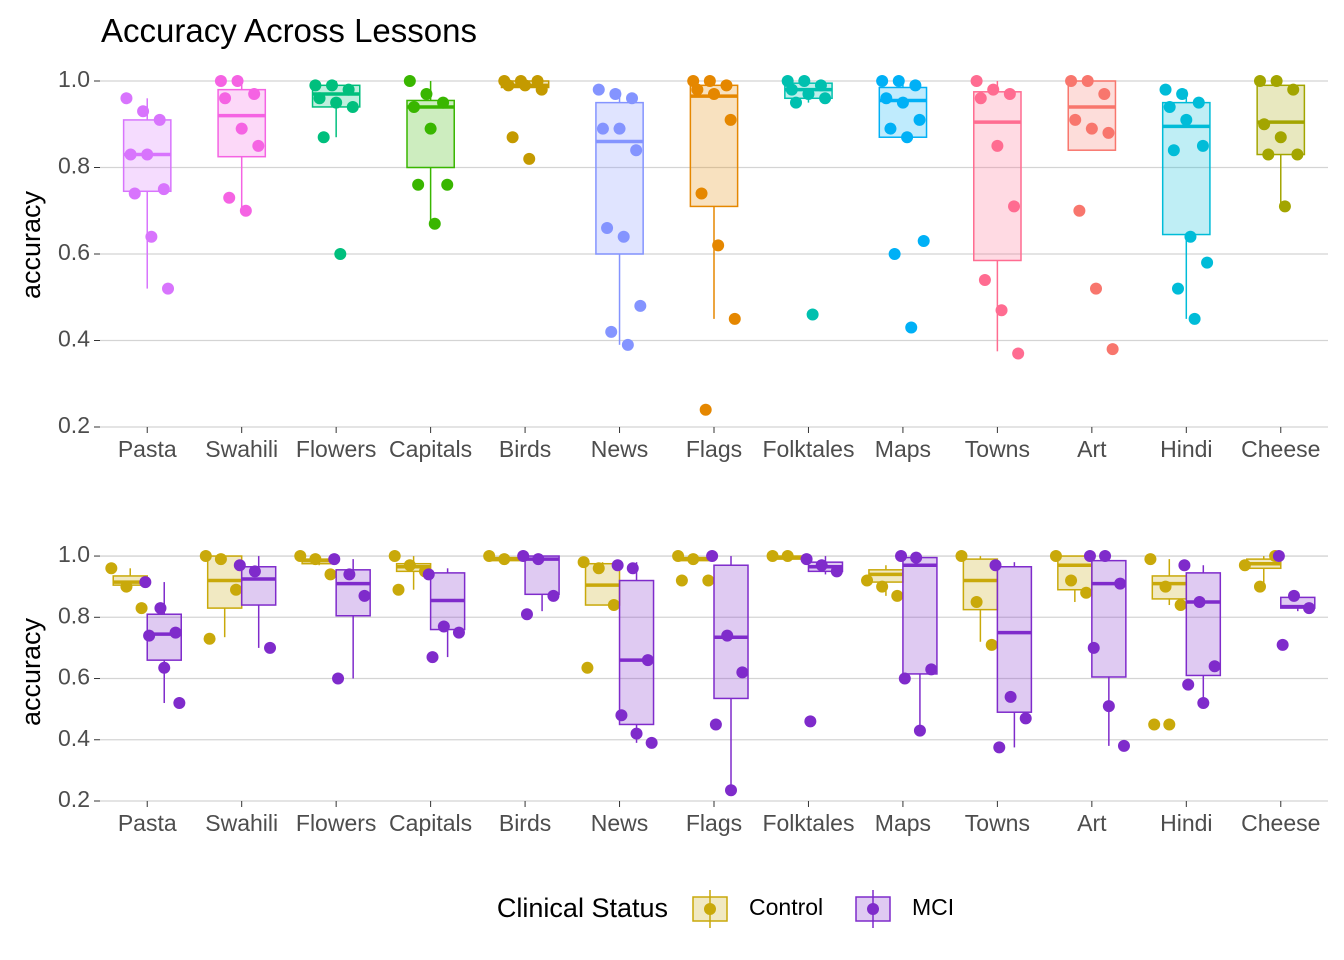  I want to click on legend-label: MCI, so click(933, 907).